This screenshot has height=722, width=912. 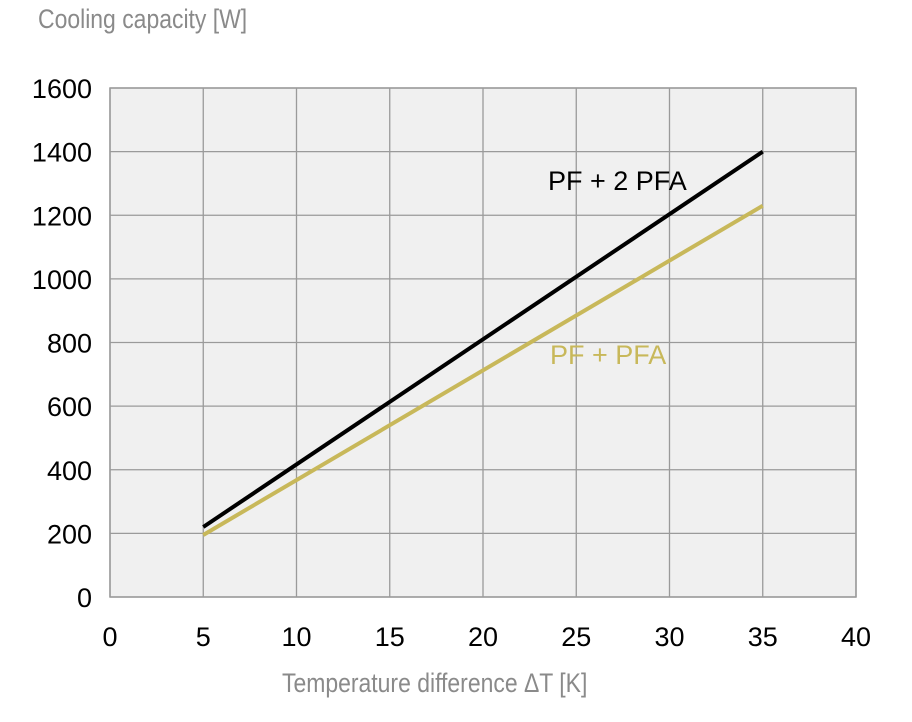 What do you see at coordinates (109, 637) in the screenshot?
I see `x-tick-label: 0` at bounding box center [109, 637].